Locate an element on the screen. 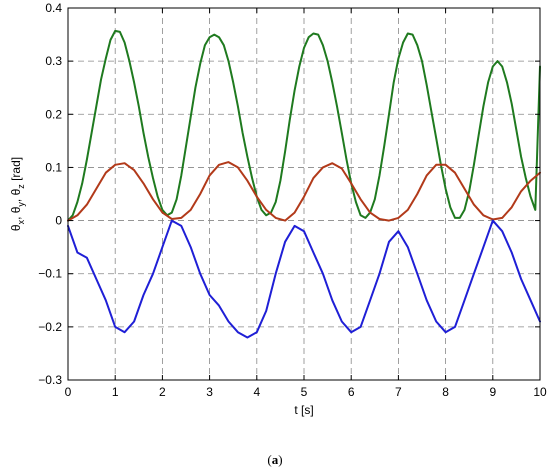 The height and width of the screenshot is (472, 550). y-tick-label: 0.2 is located at coordinates (53, 114).